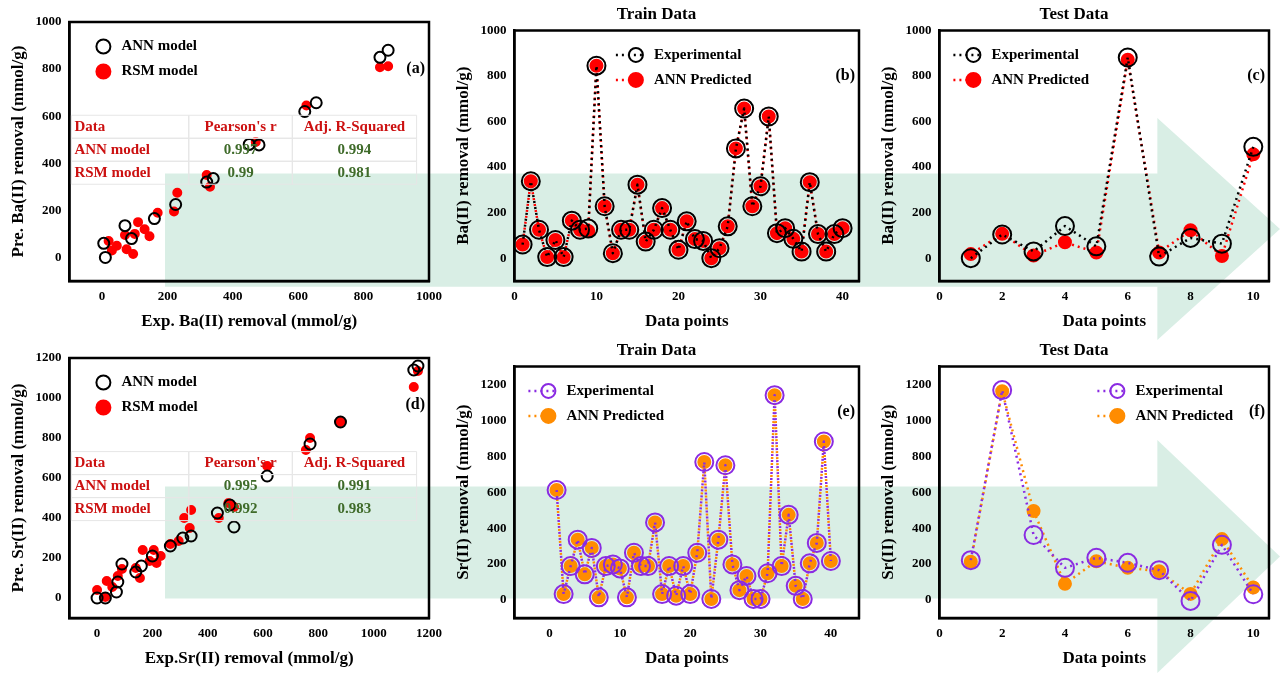 This screenshot has width=1280, height=673. I want to click on annotation: 0.992, so click(240, 507).